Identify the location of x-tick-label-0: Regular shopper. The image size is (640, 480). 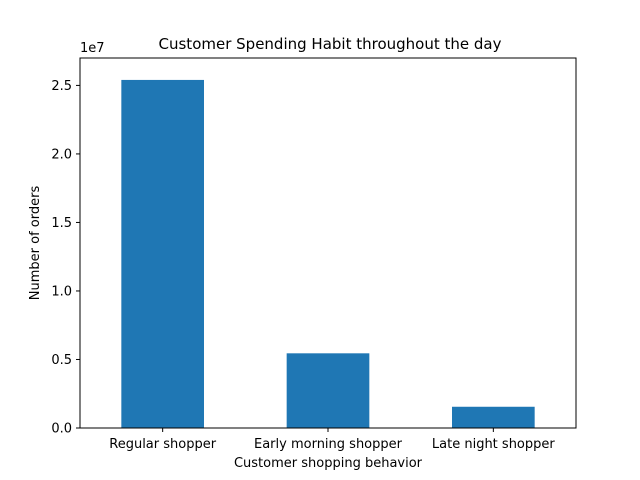
(162, 444).